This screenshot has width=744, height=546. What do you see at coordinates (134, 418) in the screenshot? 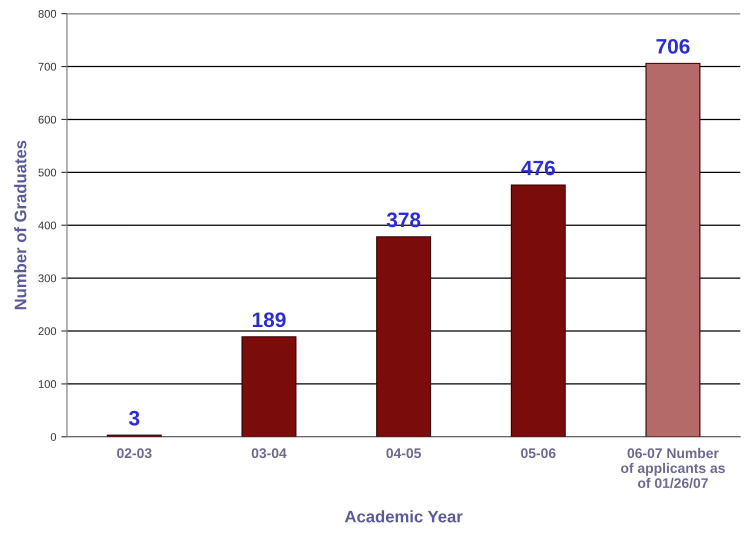
I see `data-label: 3` at bounding box center [134, 418].